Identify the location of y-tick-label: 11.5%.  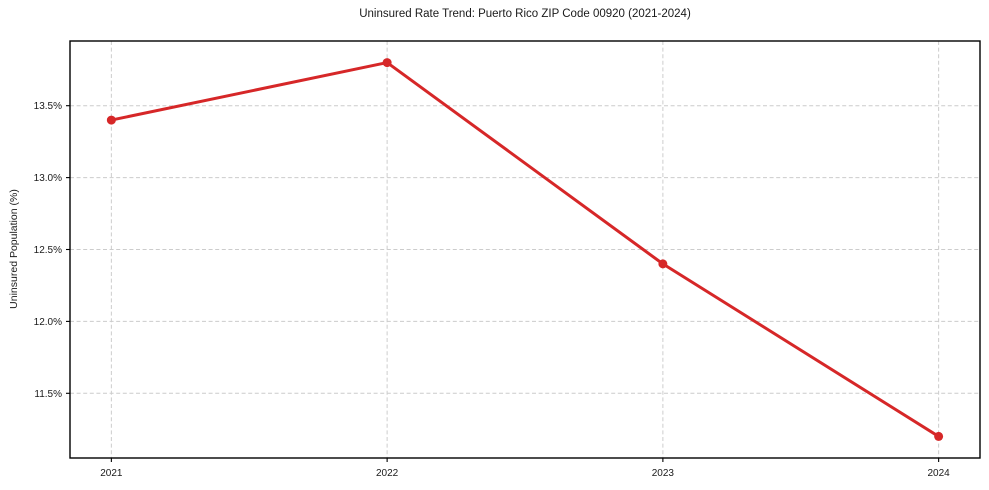
(48, 394).